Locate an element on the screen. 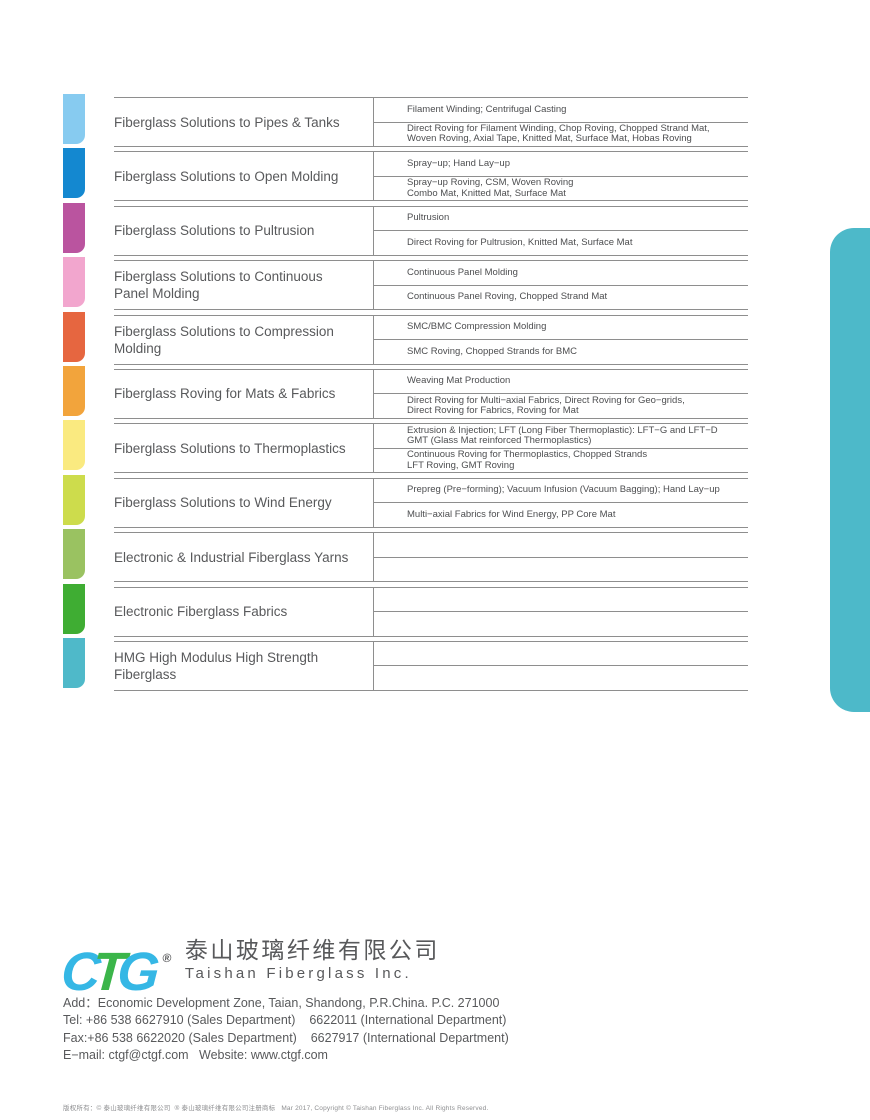 This screenshot has height=1120, width=870. category-label: Fiberglass Solutions to Open Molding is located at coordinates (244, 176).